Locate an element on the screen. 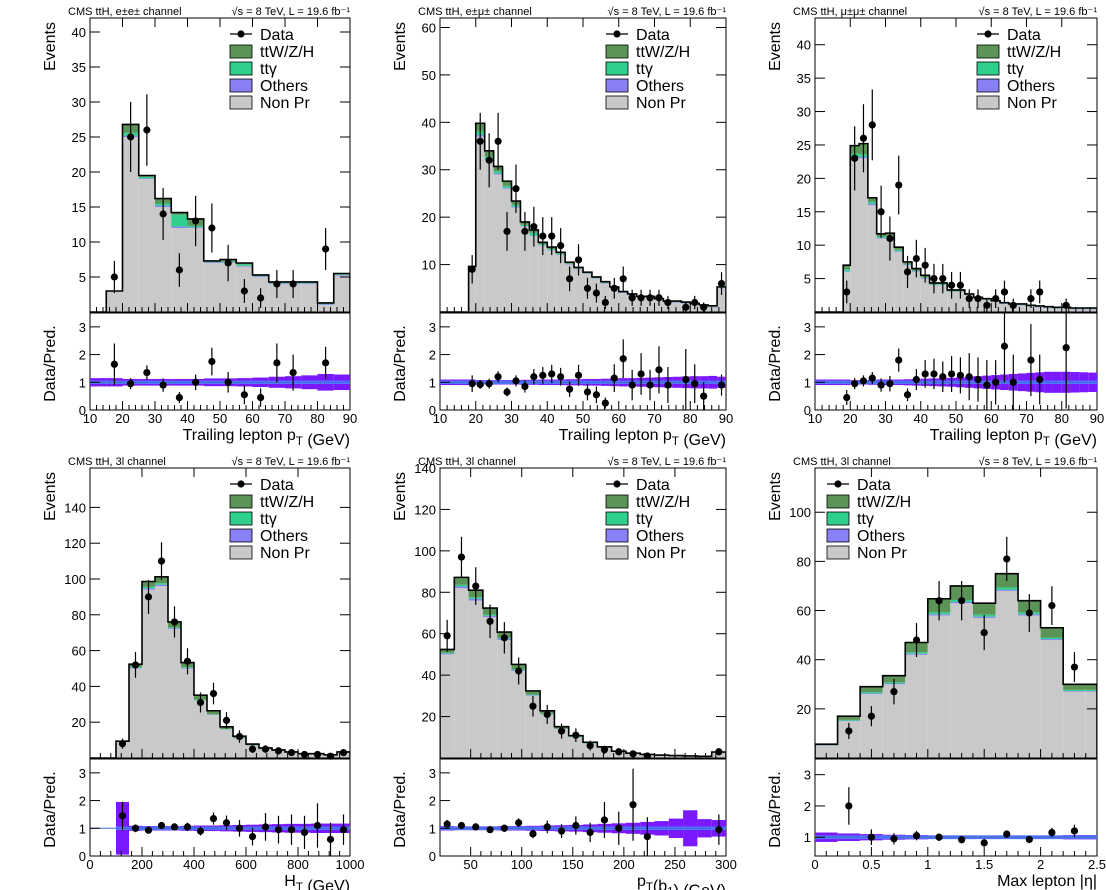  x-tick-label: 1.5 is located at coordinates (984, 864).